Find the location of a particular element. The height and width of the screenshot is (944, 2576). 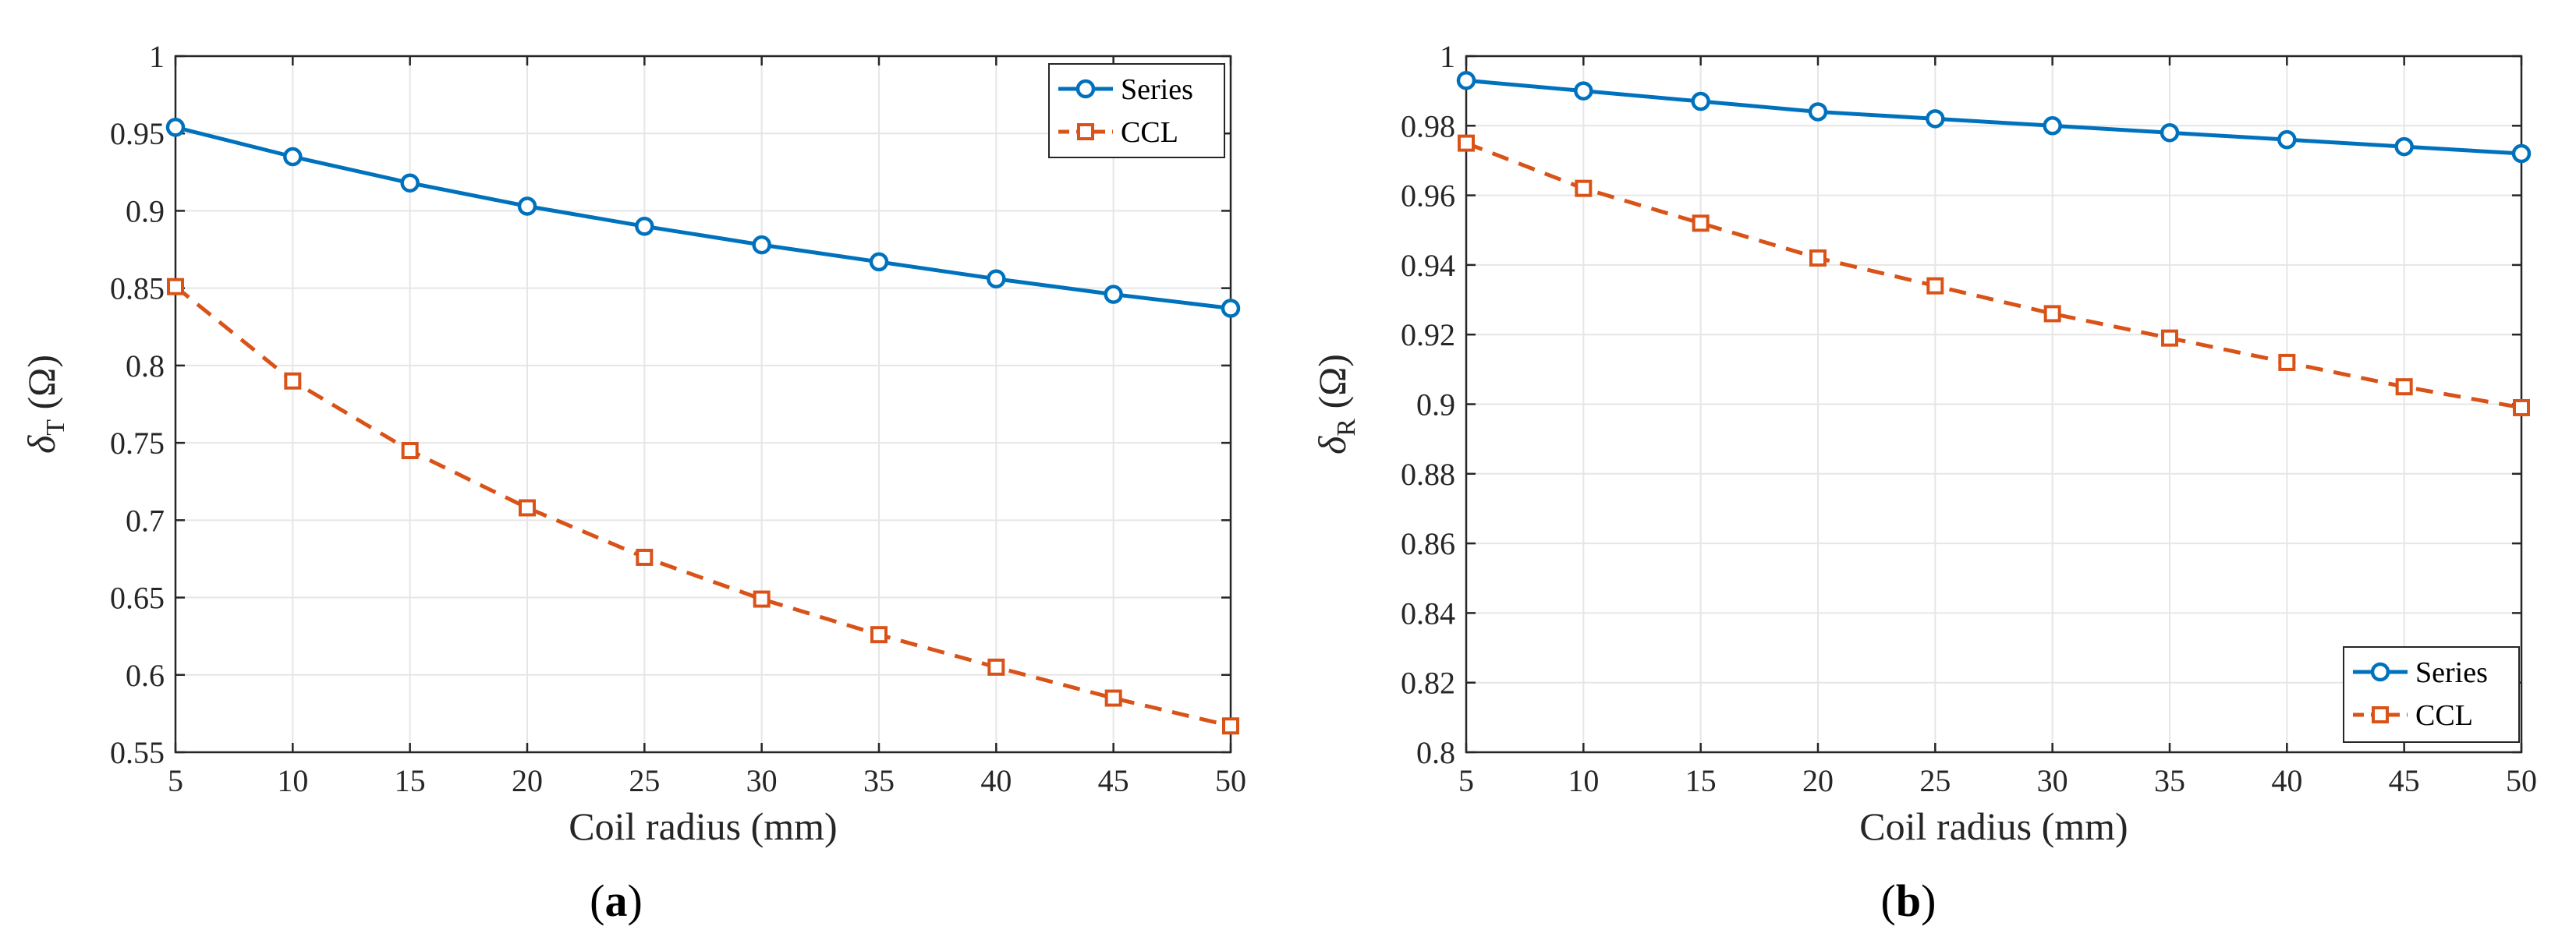

x-tick-label: 40 is located at coordinates (996, 780).